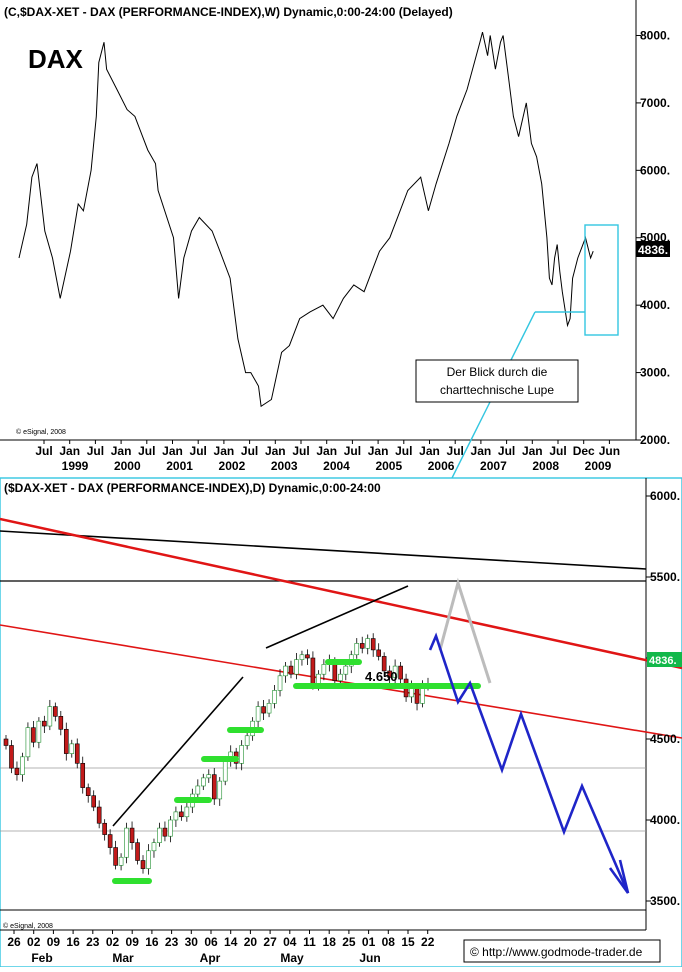 This screenshot has width=682, height=972. I want to click on support-level-label: 4.650, so click(381, 676).